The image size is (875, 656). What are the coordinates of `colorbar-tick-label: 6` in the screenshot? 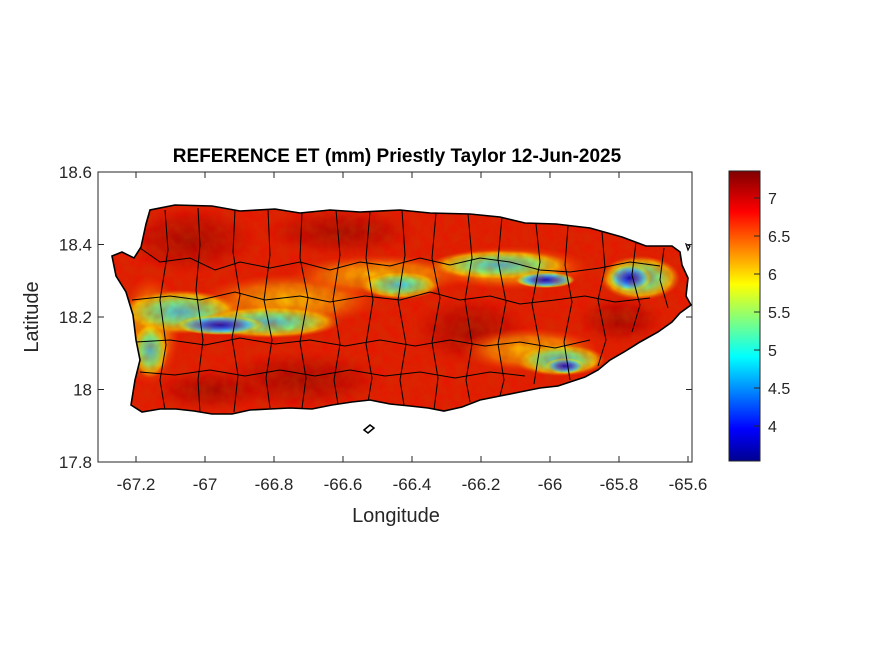 It's located at (772, 275).